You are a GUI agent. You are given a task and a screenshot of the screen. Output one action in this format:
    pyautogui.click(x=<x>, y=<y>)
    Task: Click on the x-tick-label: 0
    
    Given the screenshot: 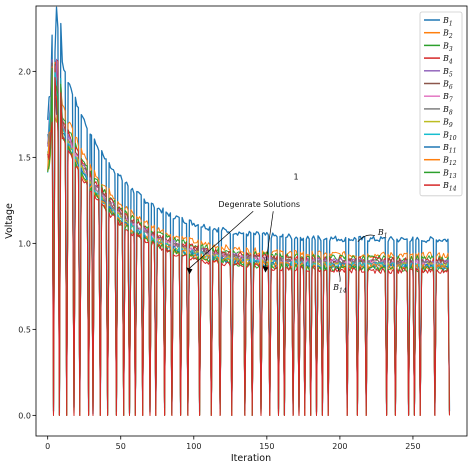 What is the action you would take?
    pyautogui.click(x=47, y=446)
    